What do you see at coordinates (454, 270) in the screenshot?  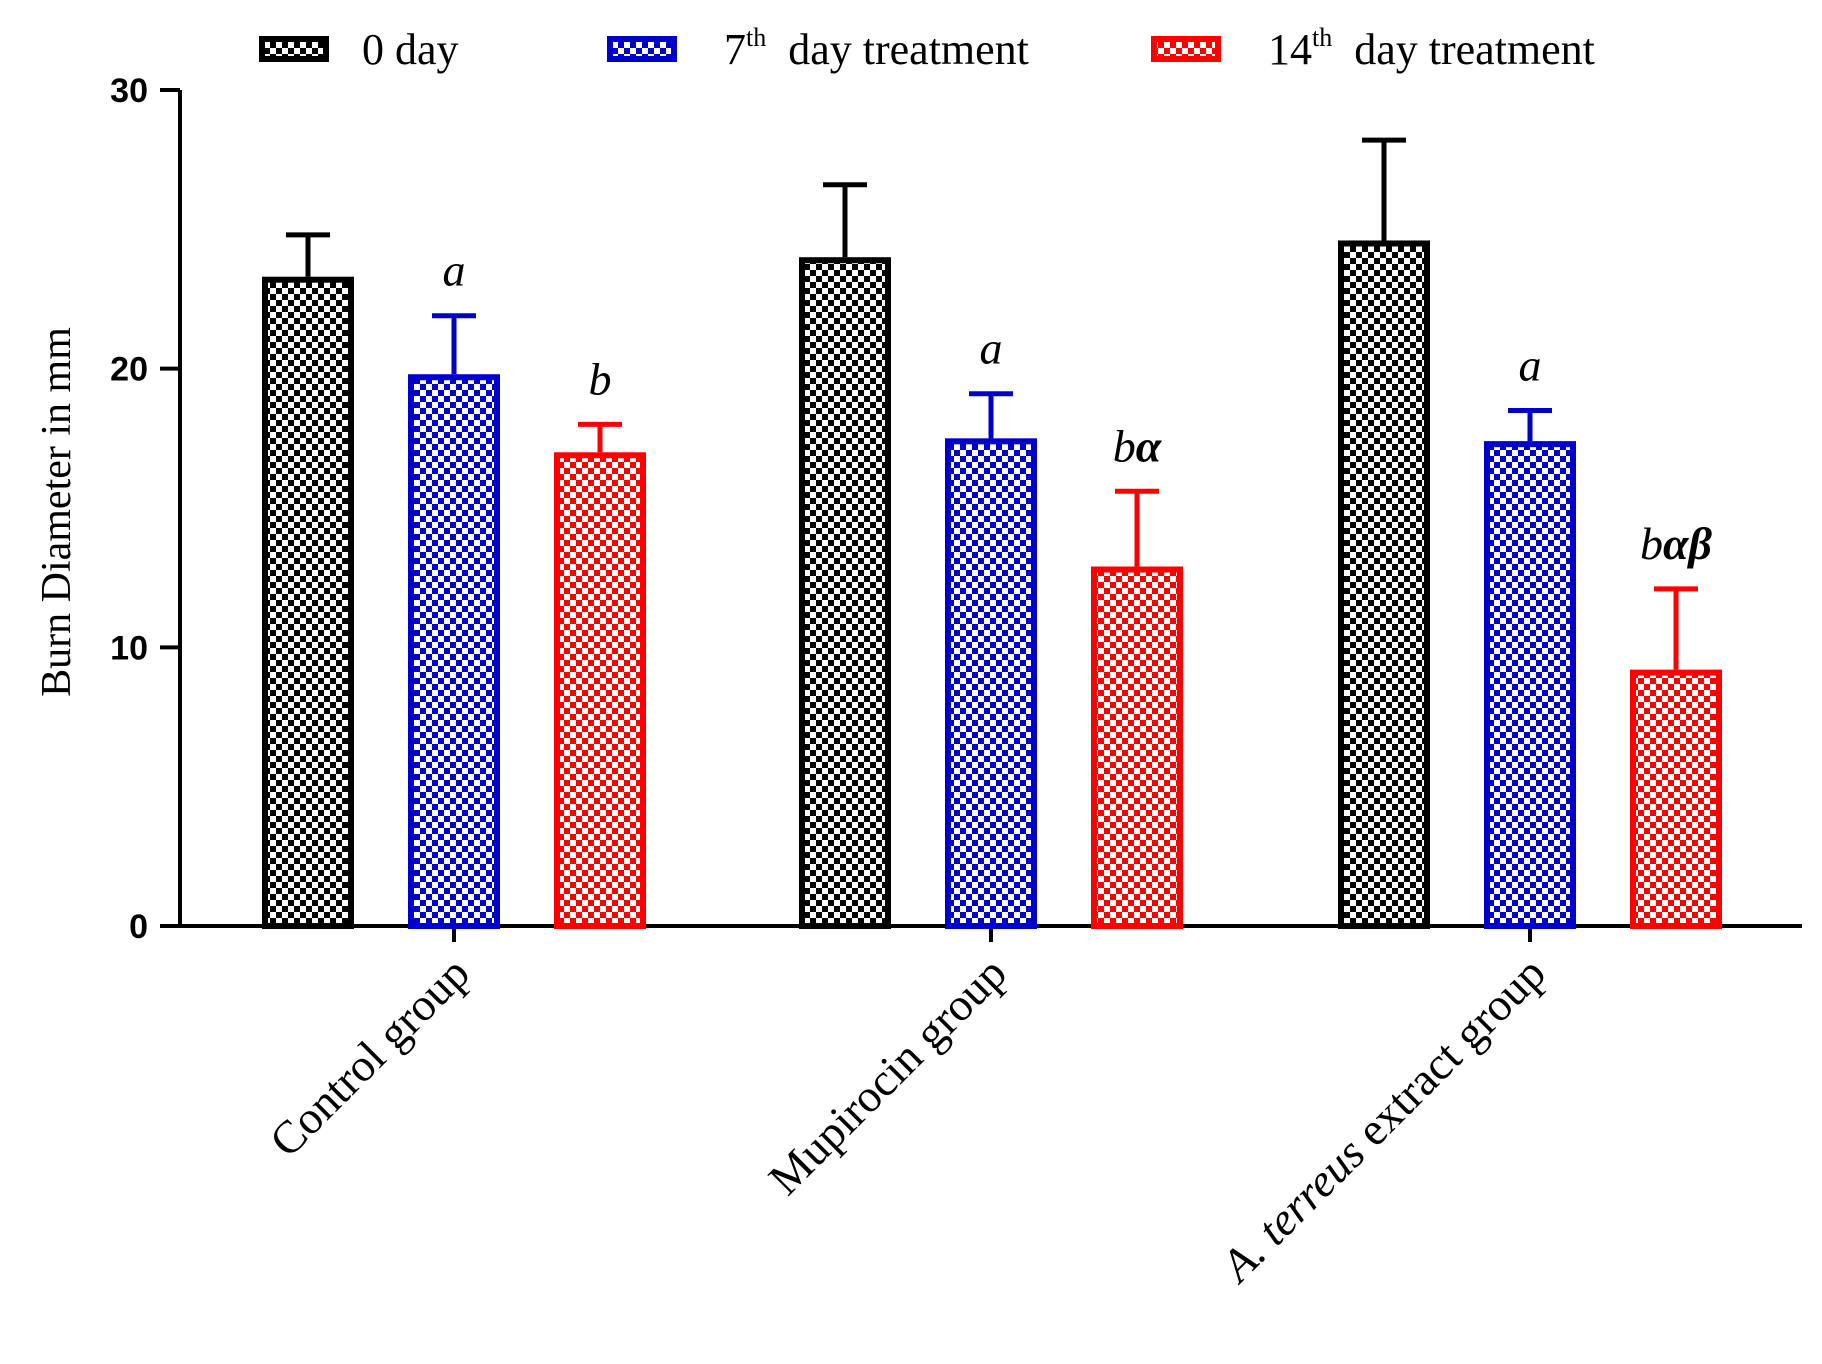 I see `sig-label-1-0: a` at bounding box center [454, 270].